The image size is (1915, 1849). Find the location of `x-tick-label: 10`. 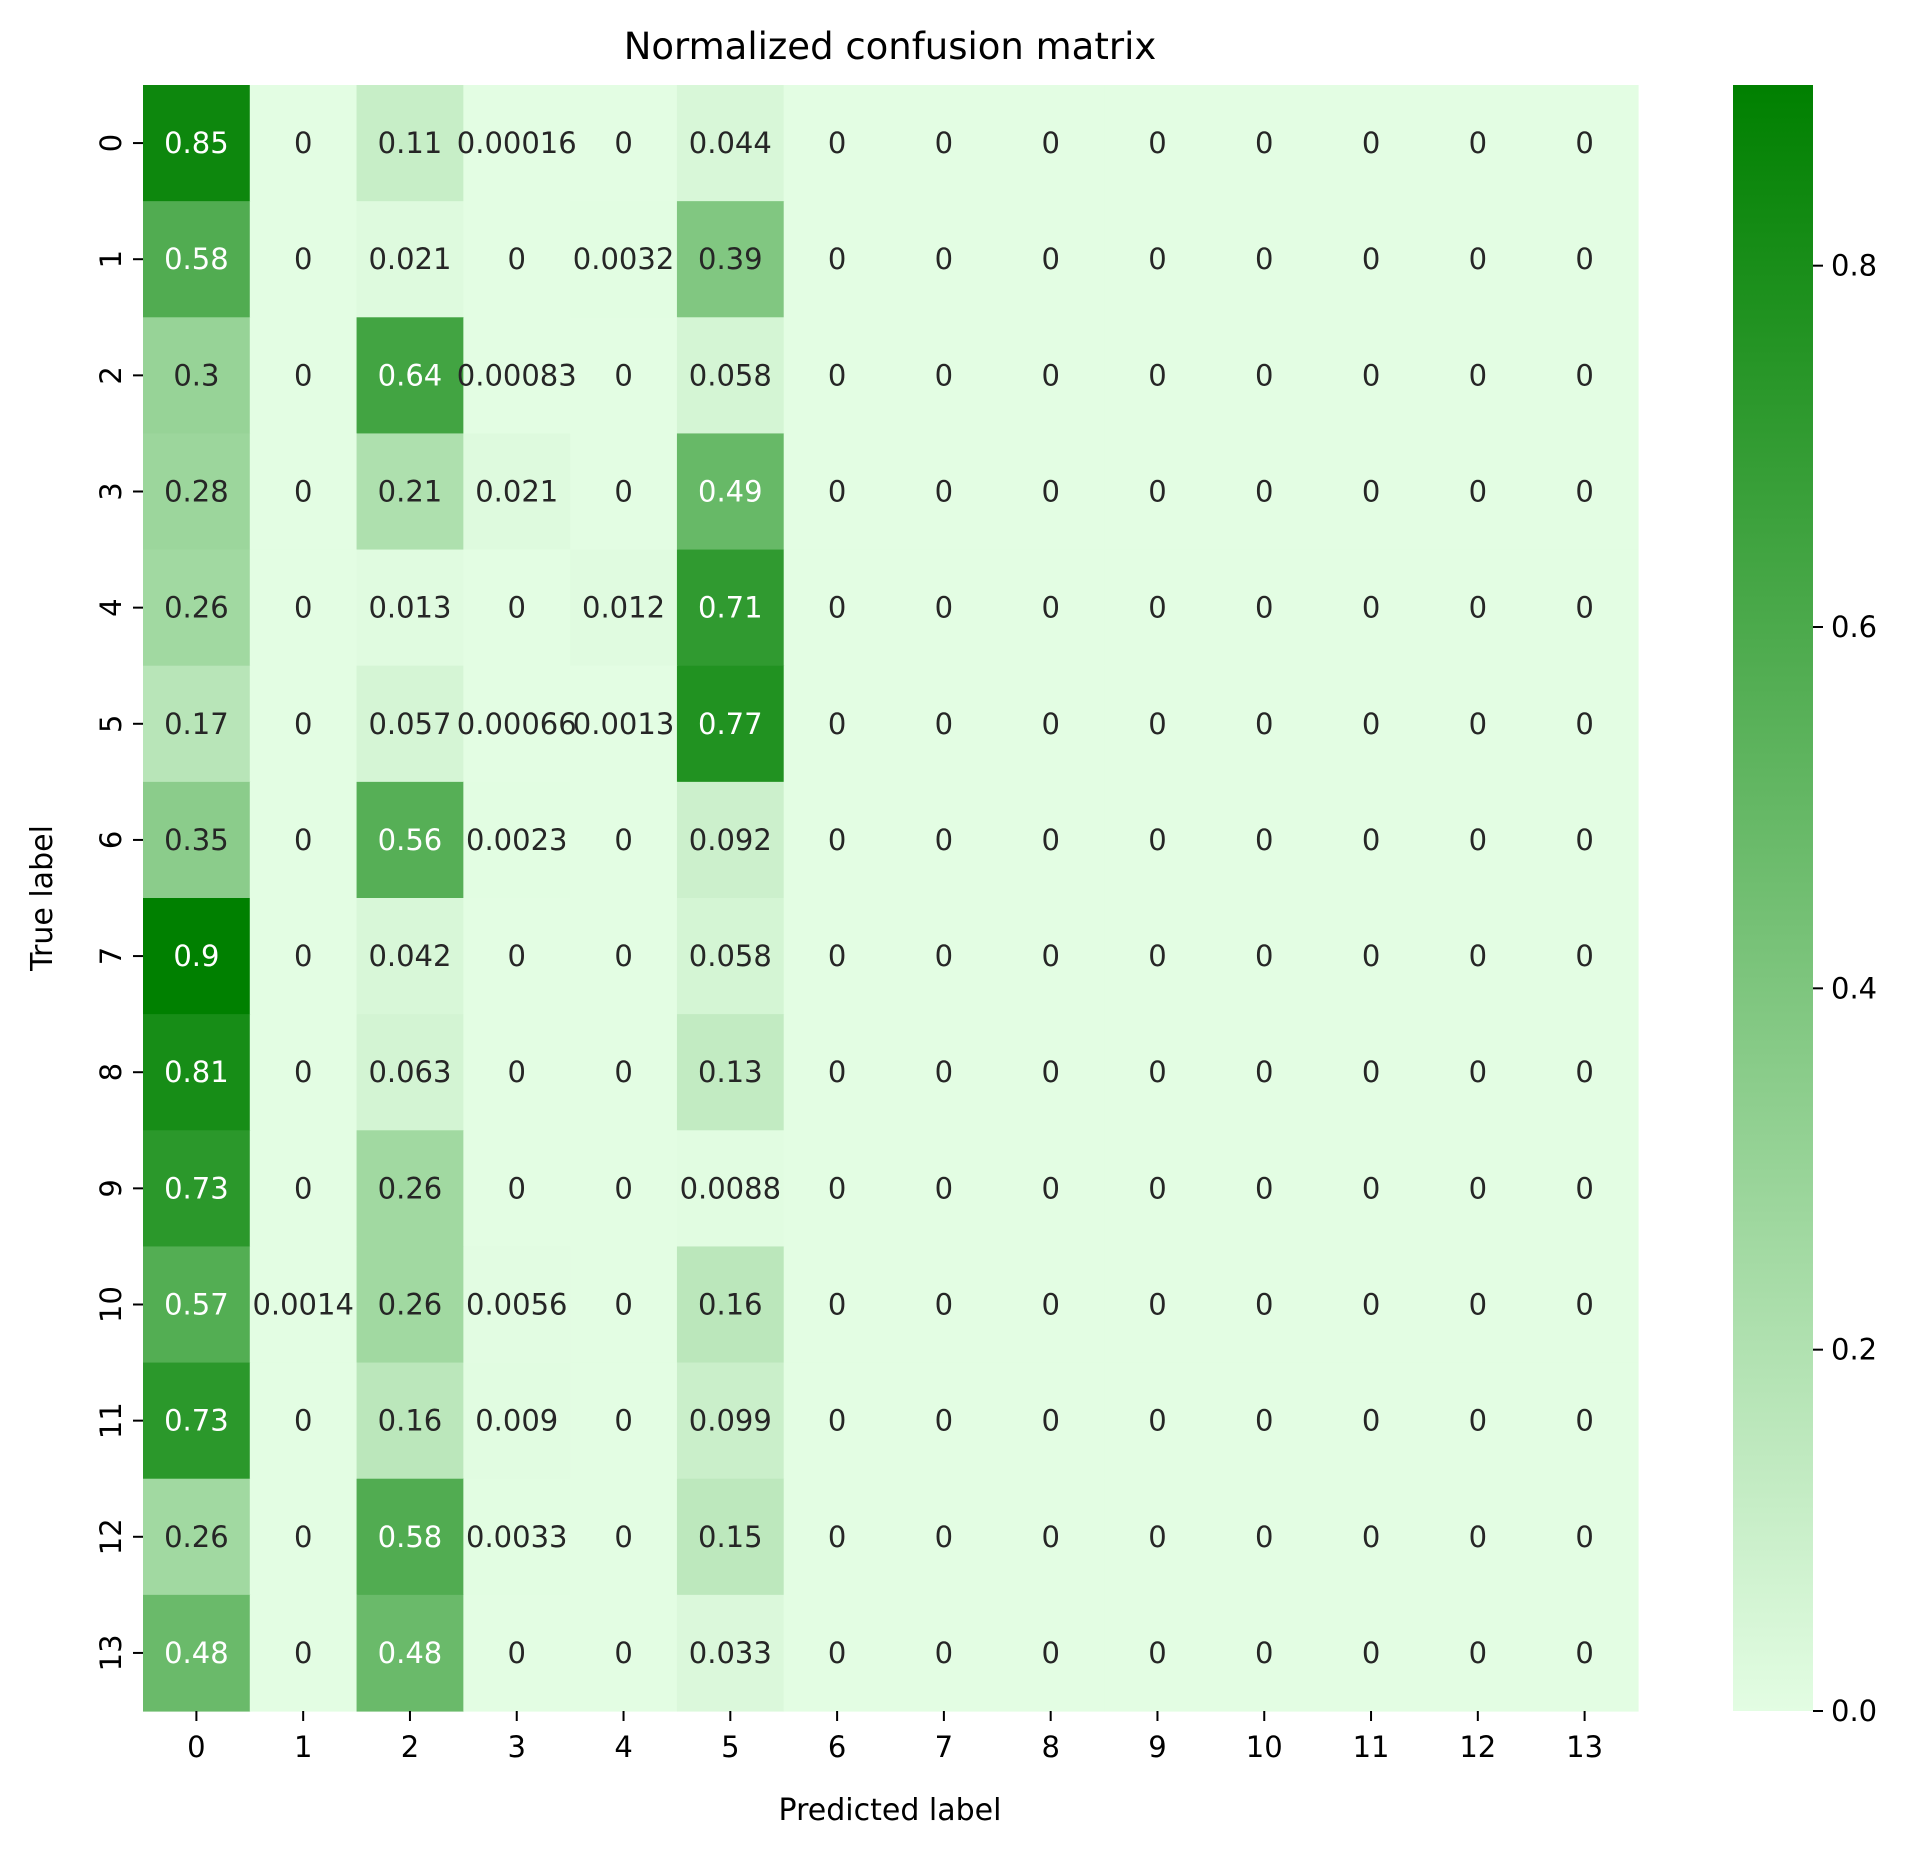

x-tick-label: 10 is located at coordinates (1264, 1747).